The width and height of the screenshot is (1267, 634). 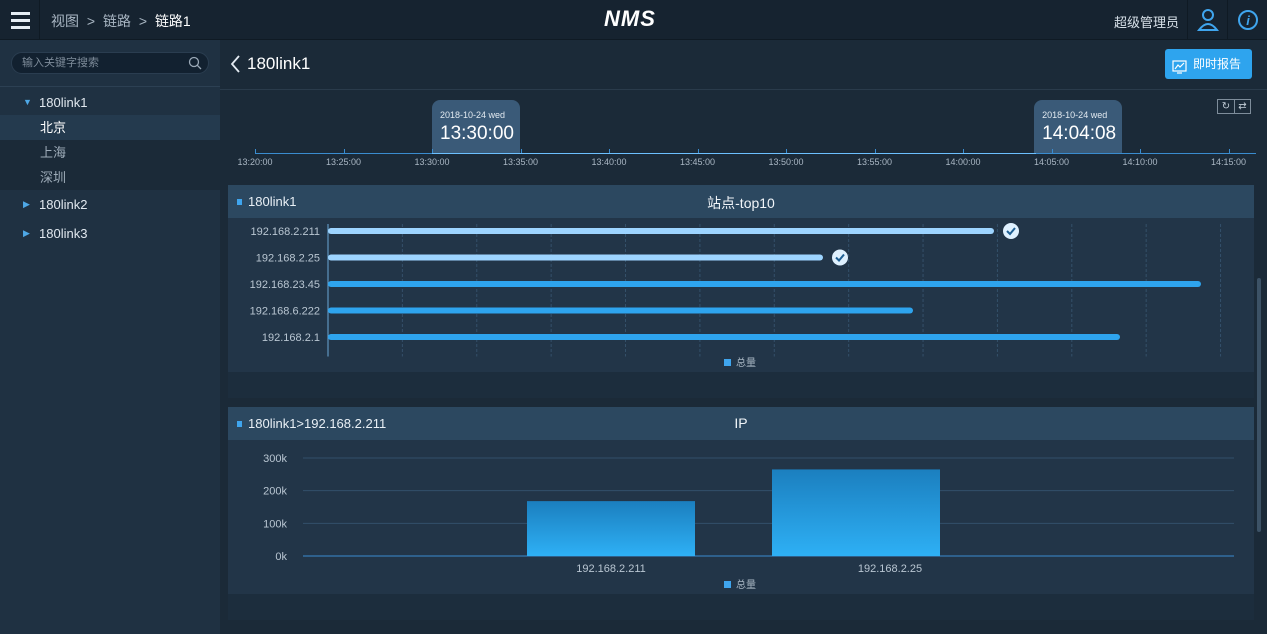 What do you see at coordinates (1147, 22) in the screenshot?
I see `user-name: 超级管理员` at bounding box center [1147, 22].